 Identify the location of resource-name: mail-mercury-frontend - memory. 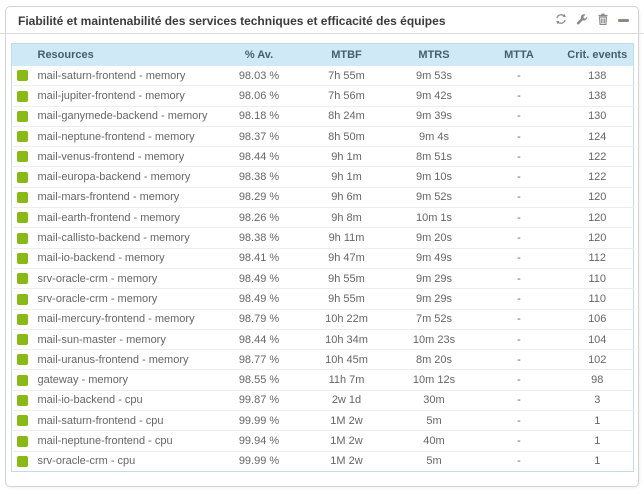
(127, 319).